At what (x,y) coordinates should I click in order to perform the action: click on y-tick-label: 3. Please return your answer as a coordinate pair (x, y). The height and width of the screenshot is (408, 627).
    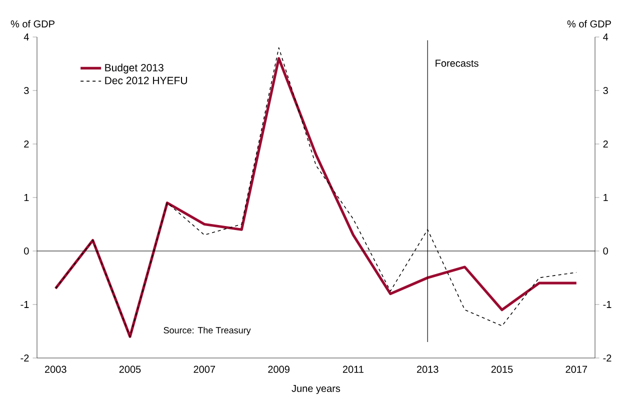
    Looking at the image, I should click on (26, 90).